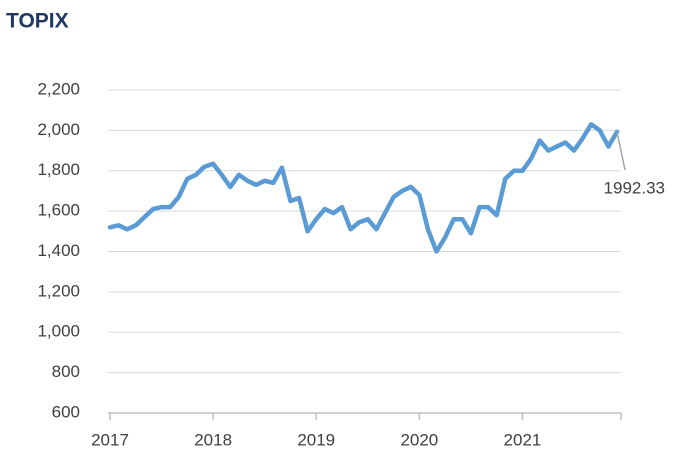 The width and height of the screenshot is (683, 471). What do you see at coordinates (634, 187) in the screenshot?
I see `data-label: 1992.33` at bounding box center [634, 187].